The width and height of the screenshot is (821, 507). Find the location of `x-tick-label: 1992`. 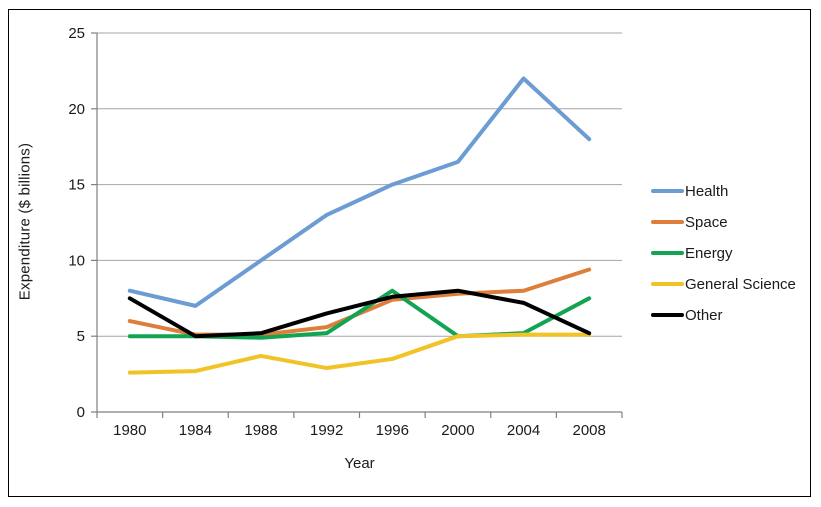

x-tick-label: 1992 is located at coordinates (326, 430).